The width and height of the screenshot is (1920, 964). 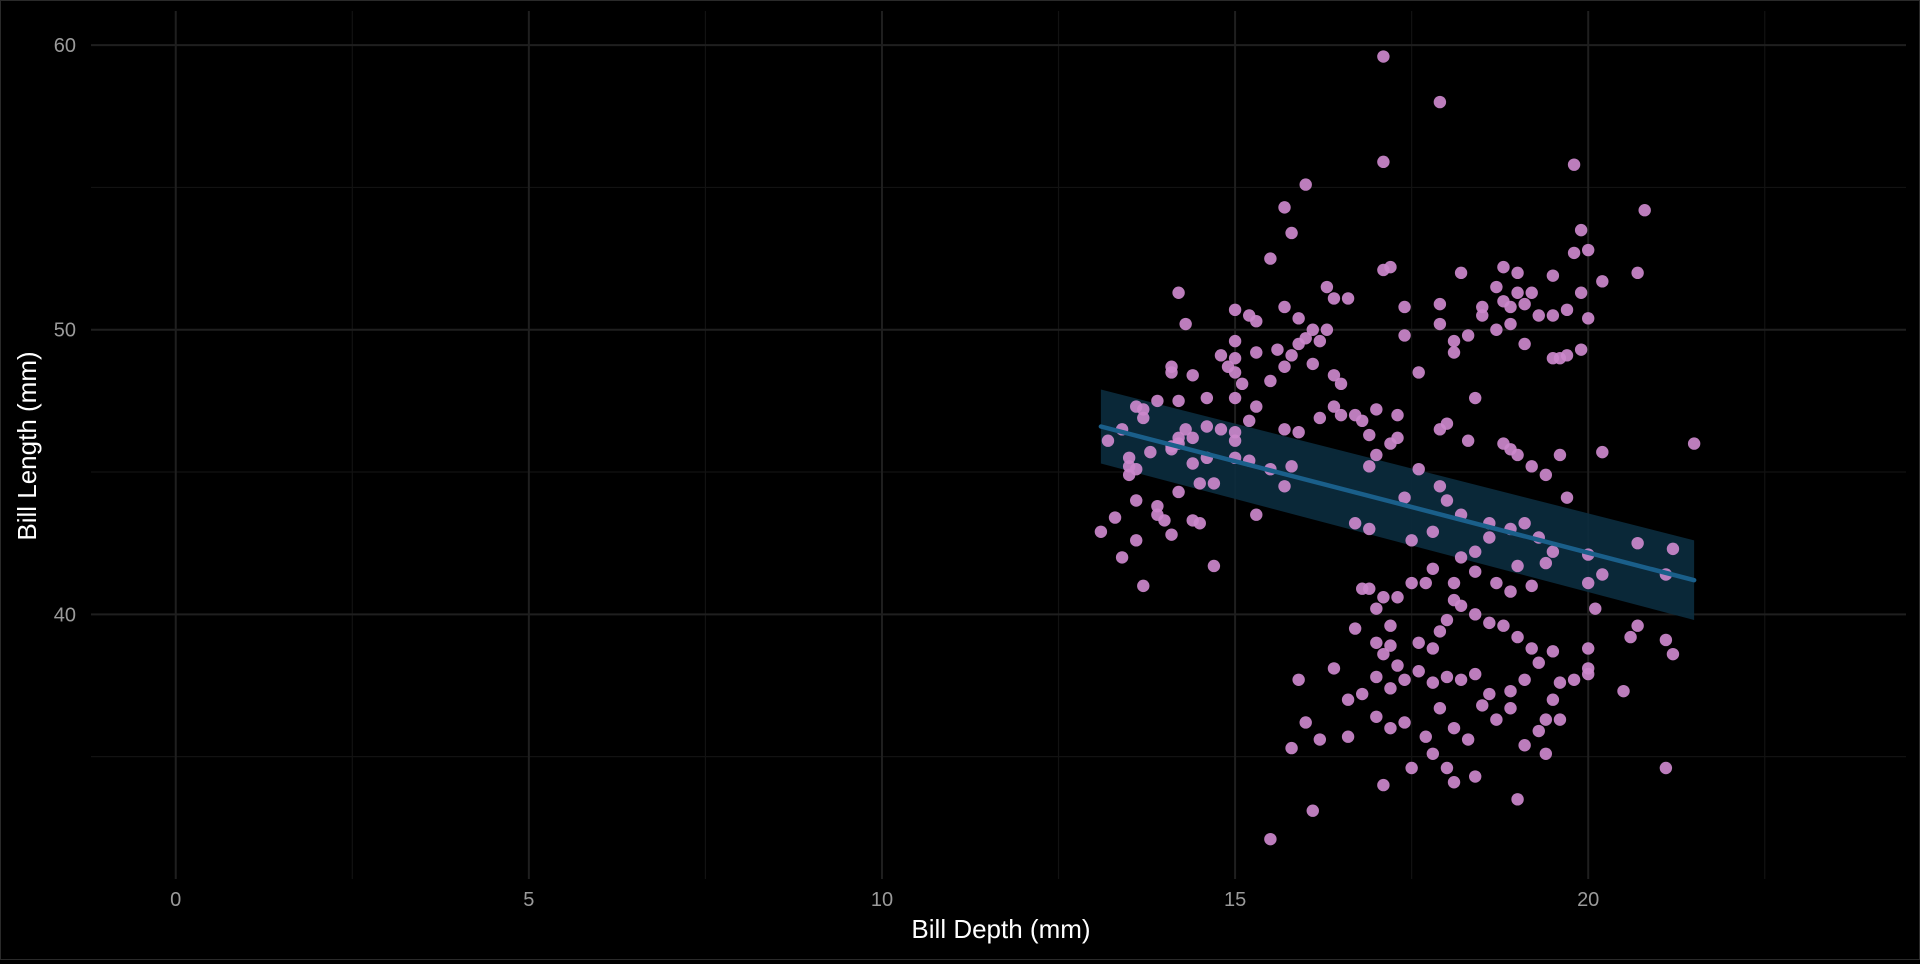 What do you see at coordinates (882, 900) in the screenshot?
I see `x-tick-label: 10` at bounding box center [882, 900].